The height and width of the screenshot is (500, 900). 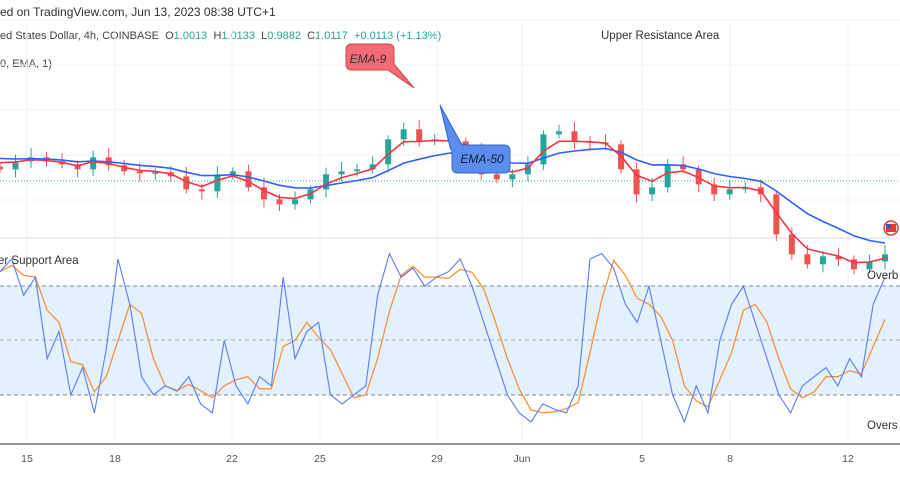 I want to click on x-tick-label: 8, so click(x=730, y=459).